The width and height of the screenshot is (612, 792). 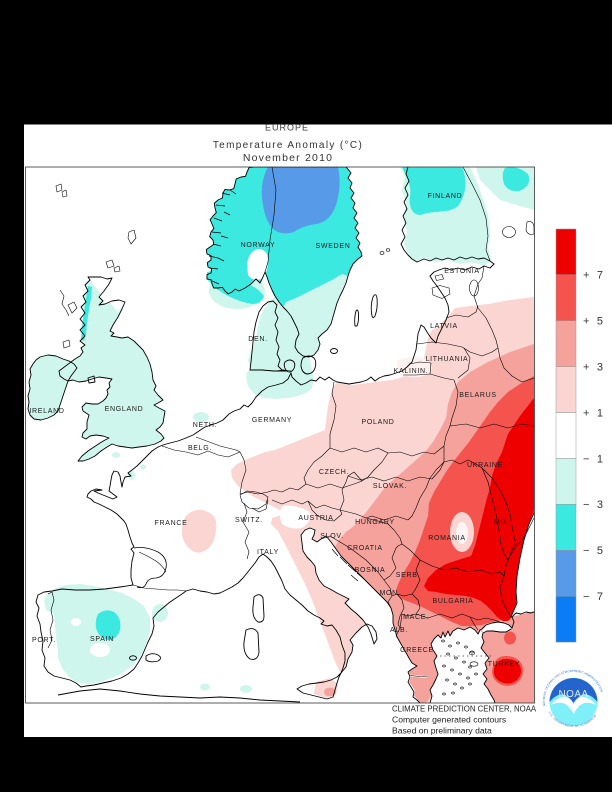 What do you see at coordinates (411, 371) in the screenshot?
I see `svg-text: KALININ.` at bounding box center [411, 371].